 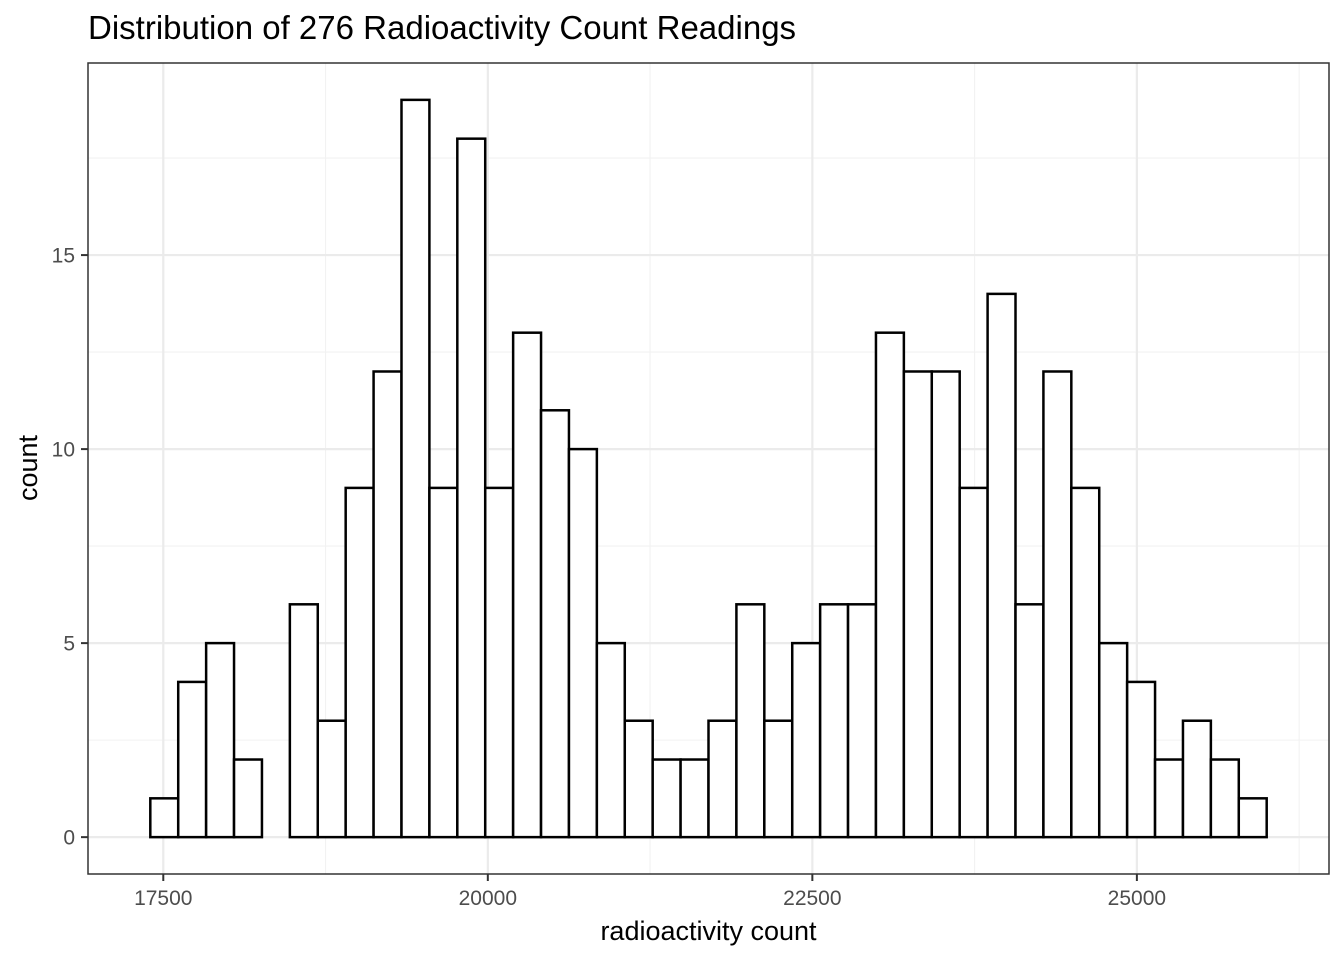 What do you see at coordinates (812, 898) in the screenshot?
I see `x-tick-label: 22500` at bounding box center [812, 898].